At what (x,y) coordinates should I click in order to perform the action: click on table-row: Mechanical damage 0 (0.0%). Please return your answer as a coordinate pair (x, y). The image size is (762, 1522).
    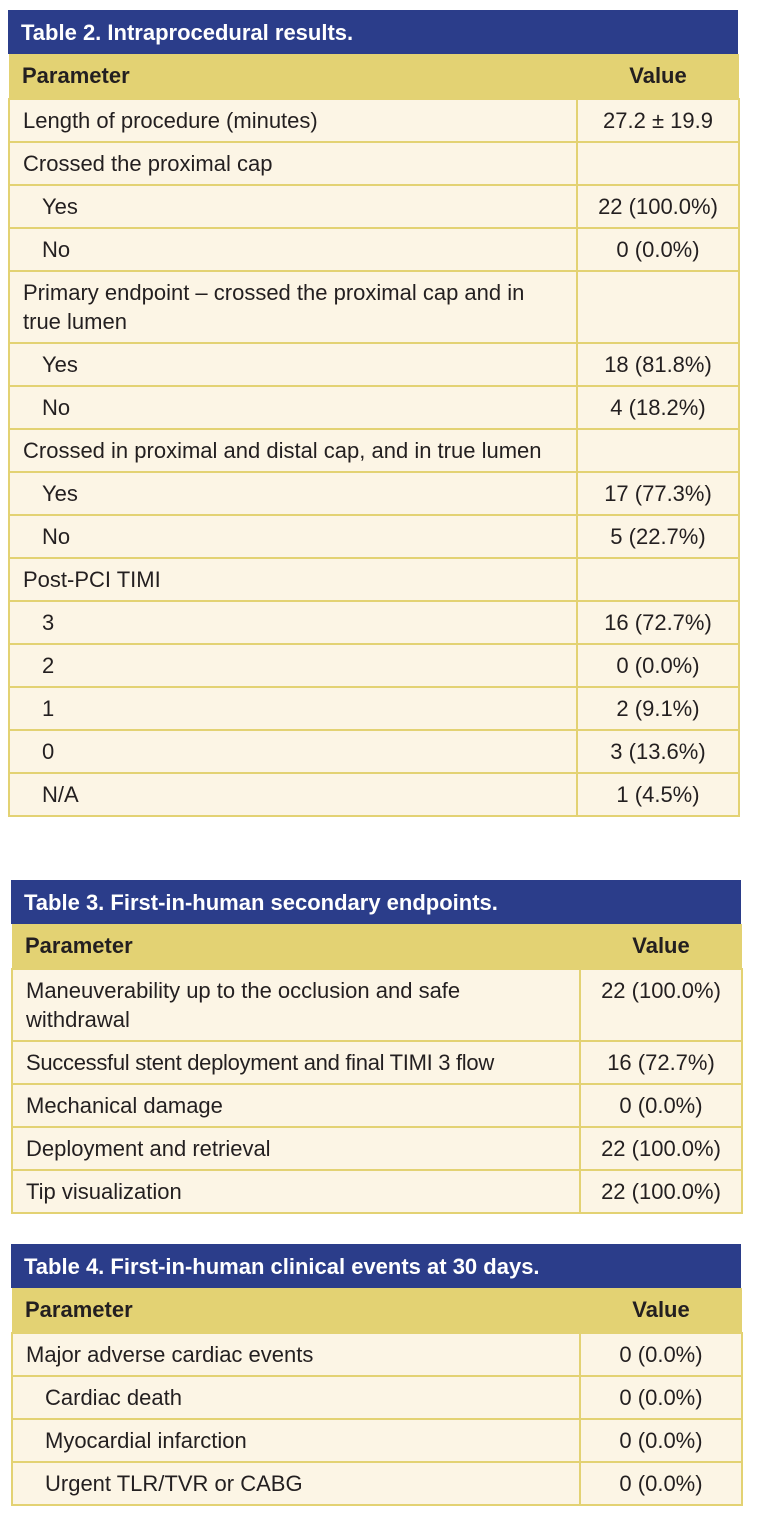
    Looking at the image, I should click on (377, 1105).